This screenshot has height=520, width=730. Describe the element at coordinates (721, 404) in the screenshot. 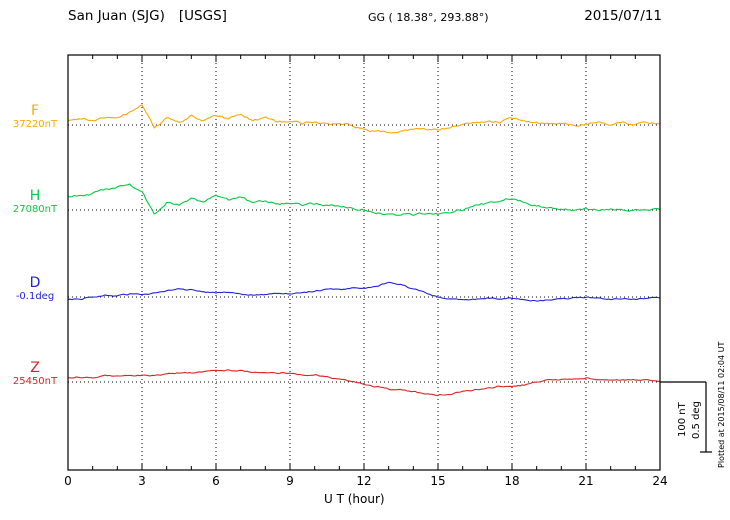

I see `plotted-at-stamp: Plotted at 2015/08/11 02:04 UT` at that location.